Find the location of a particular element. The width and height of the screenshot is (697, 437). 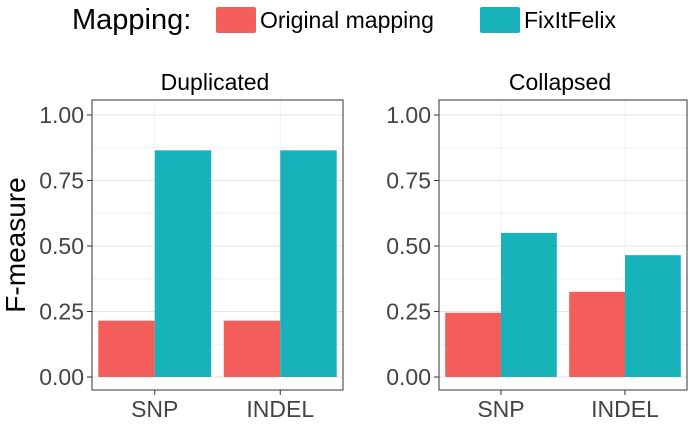

bar-collapsed-indel-fixitfelix is located at coordinates (653, 316).